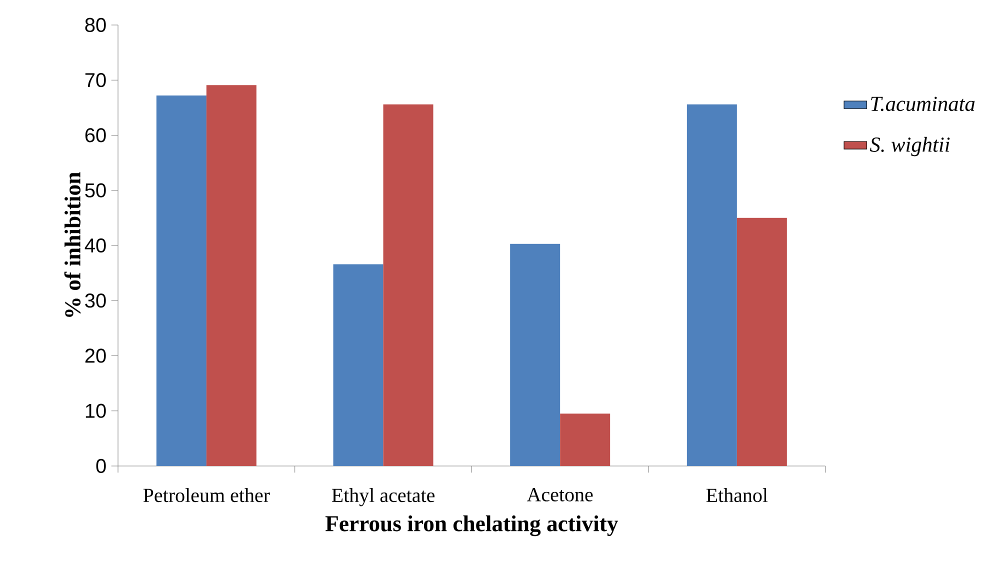 The height and width of the screenshot is (580, 995). I want to click on y-tick-label: 50, so click(95, 190).